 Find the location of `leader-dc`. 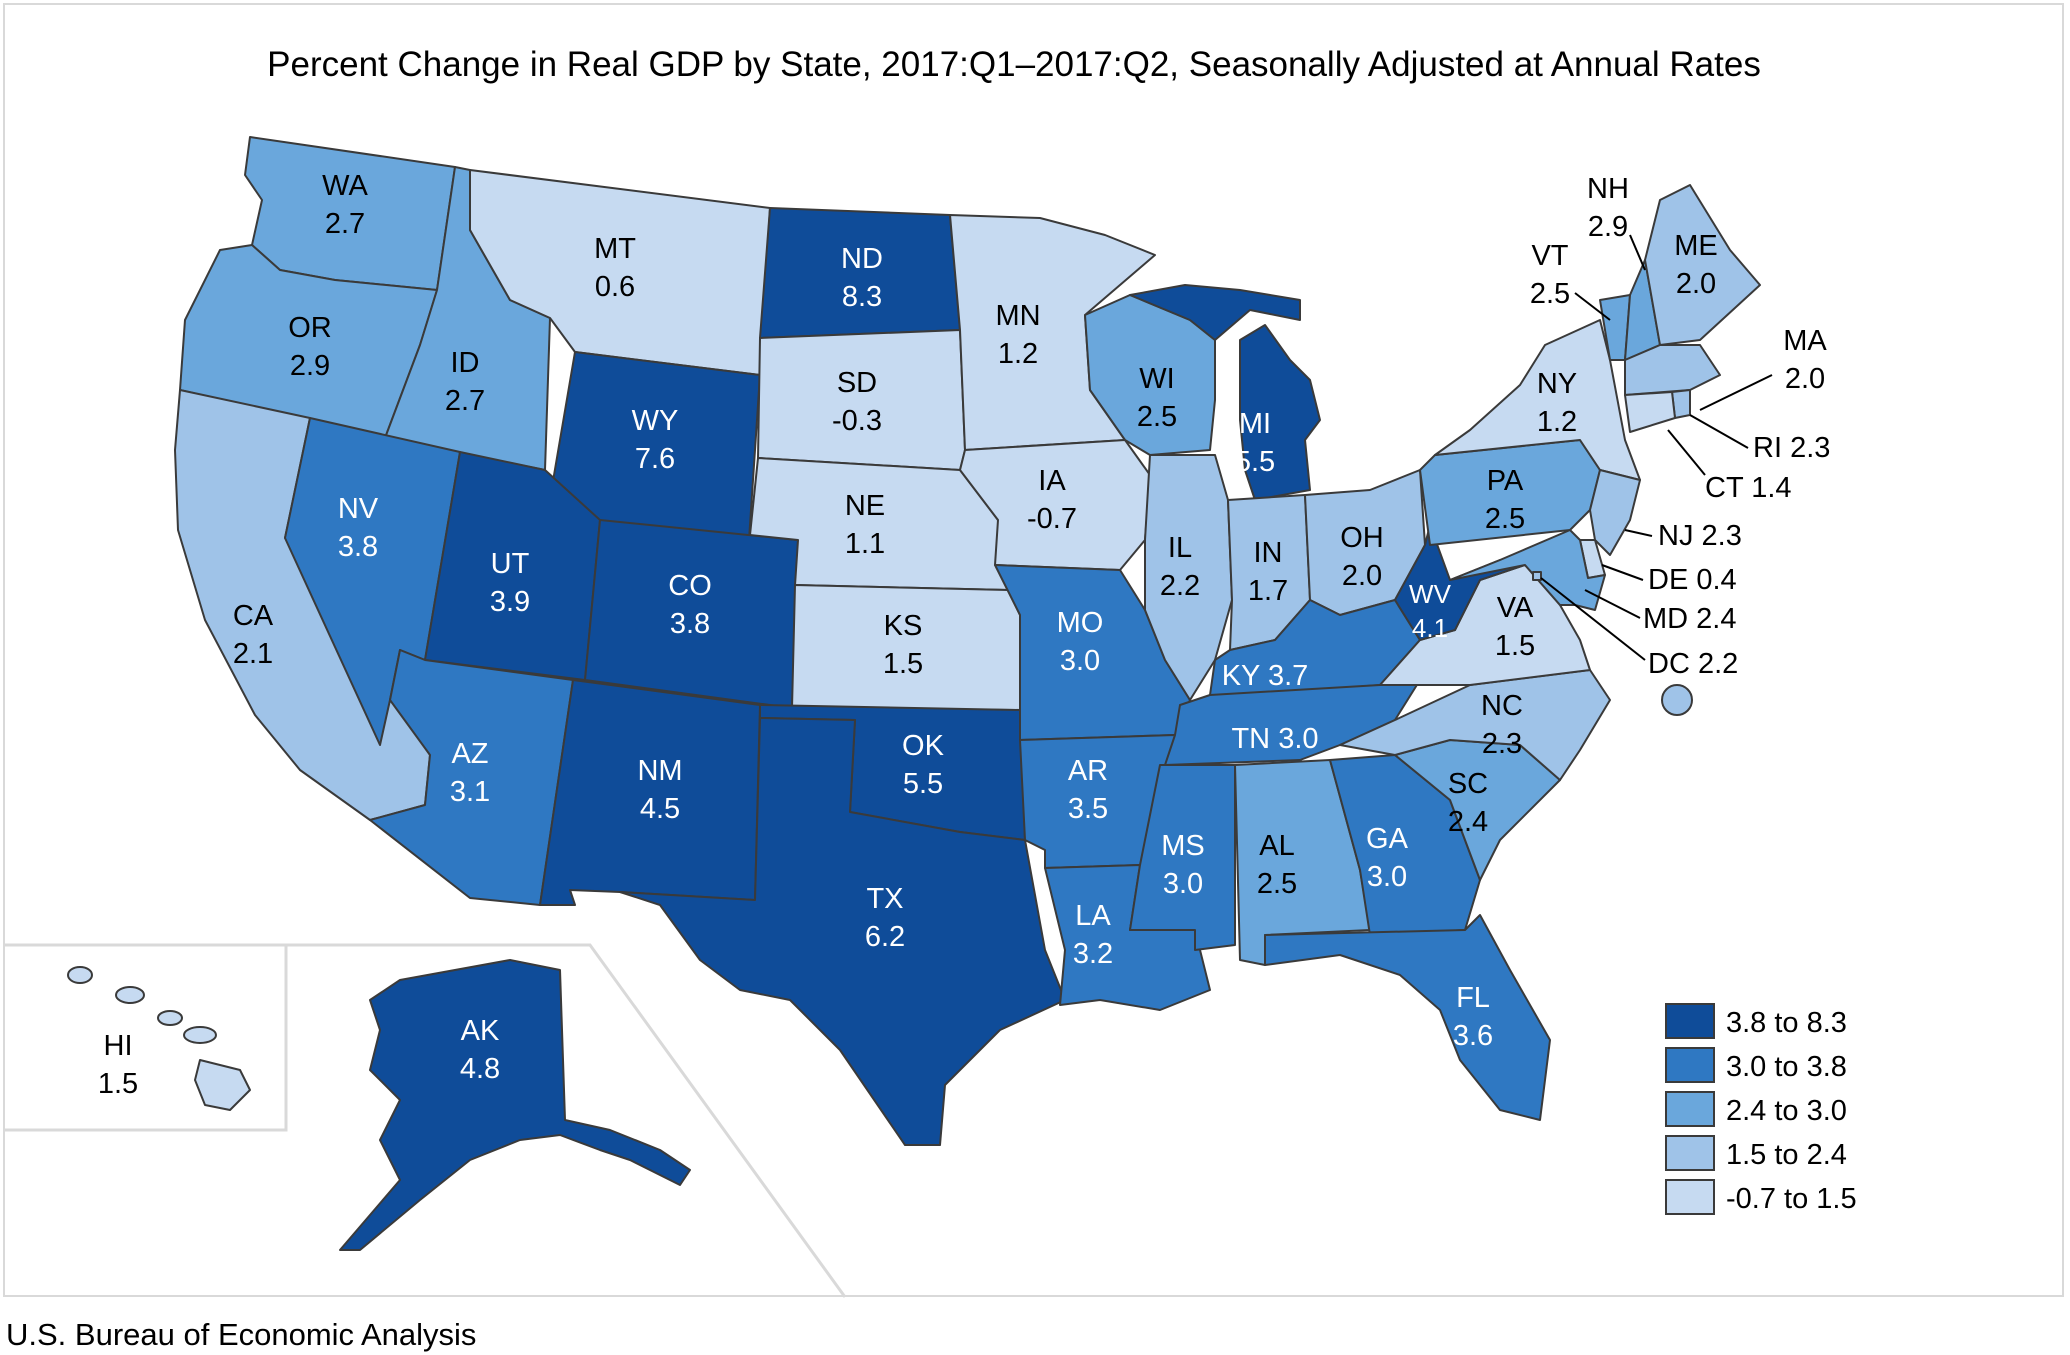

leader-dc is located at coordinates (1593, 619).